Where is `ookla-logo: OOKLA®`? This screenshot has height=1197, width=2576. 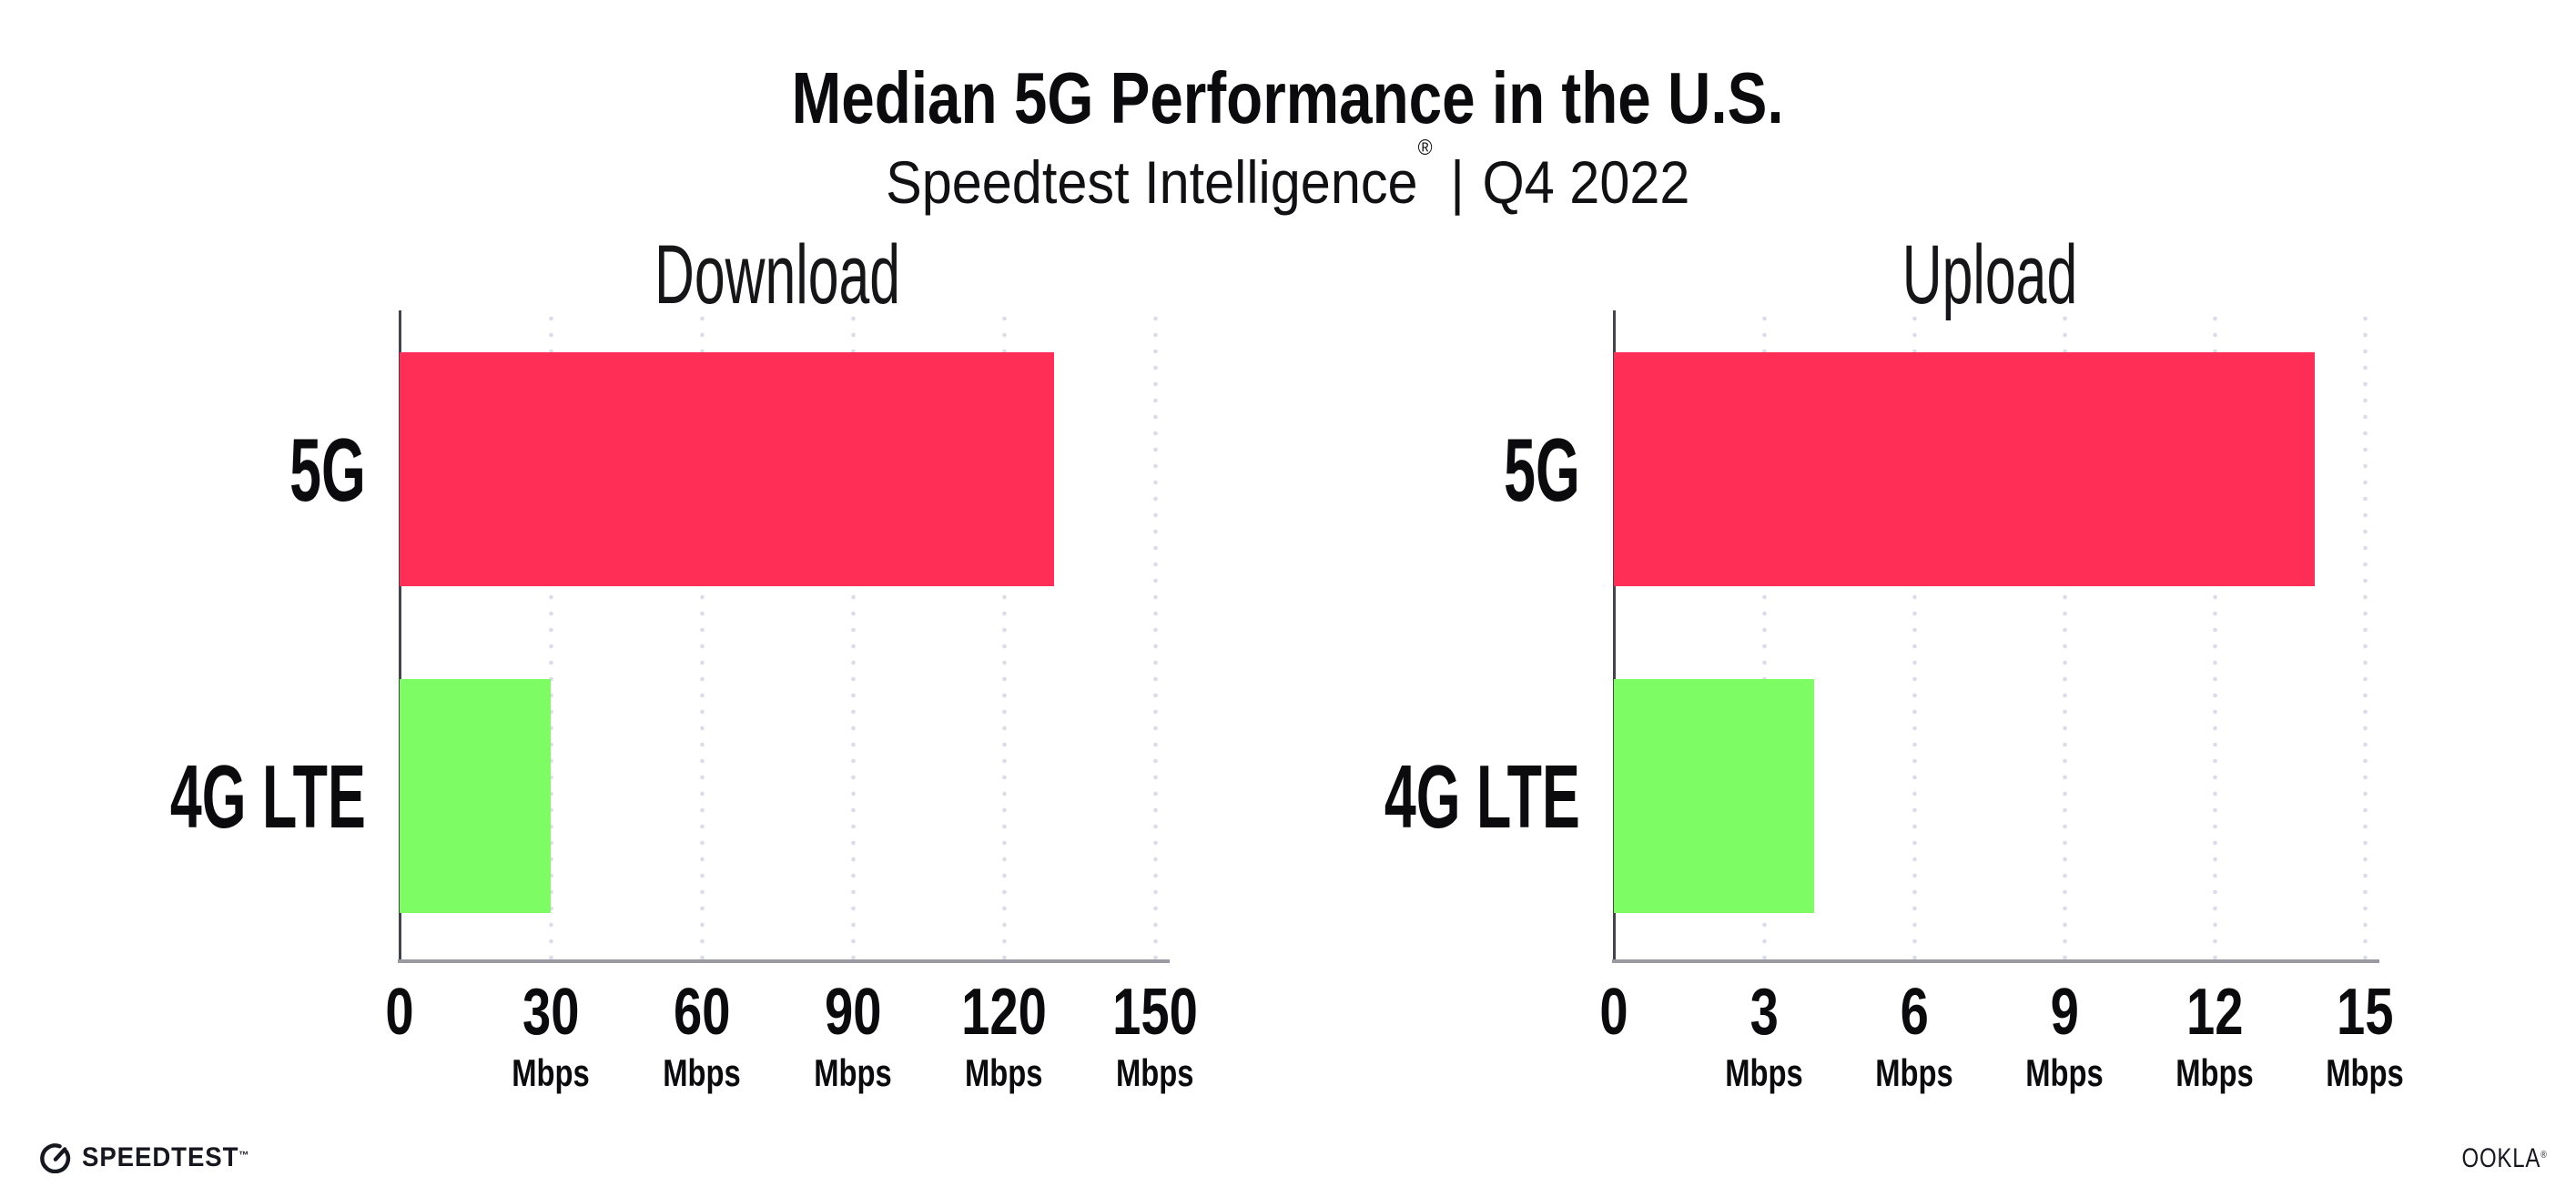 ookla-logo: OOKLA® is located at coordinates (2493, 1159).